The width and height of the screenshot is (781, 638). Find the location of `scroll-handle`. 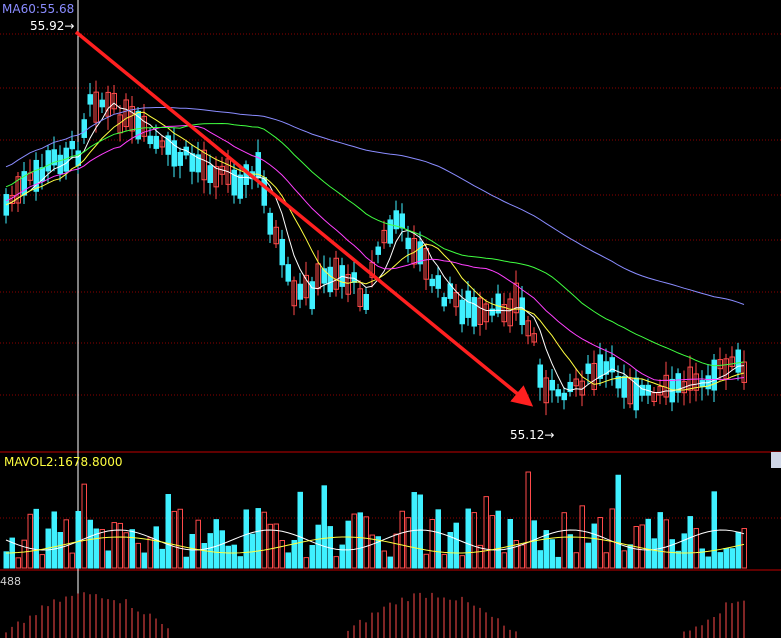

scroll-handle is located at coordinates (776, 460).